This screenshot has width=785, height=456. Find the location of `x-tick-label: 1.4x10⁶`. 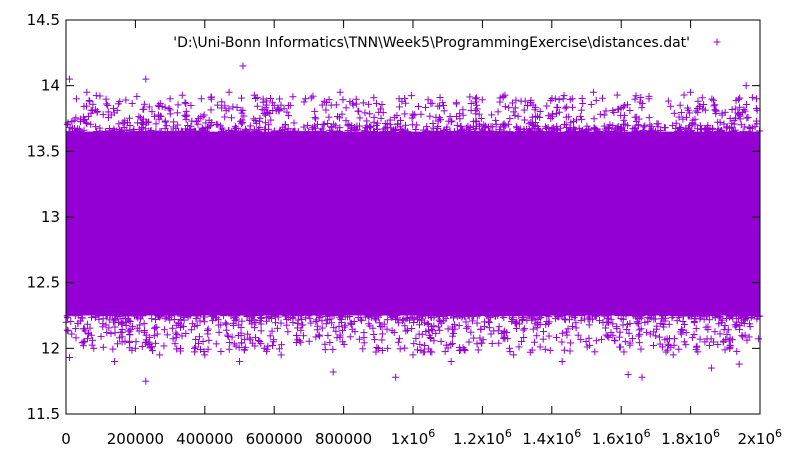

x-tick-label: 1.4x10⁶ is located at coordinates (551, 437).